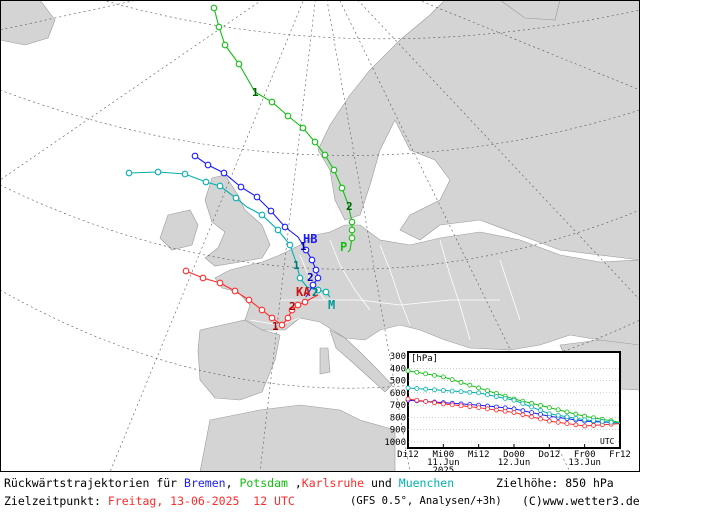  I want to click on inset-x-sub-label: 13.Jun, so click(584, 463).